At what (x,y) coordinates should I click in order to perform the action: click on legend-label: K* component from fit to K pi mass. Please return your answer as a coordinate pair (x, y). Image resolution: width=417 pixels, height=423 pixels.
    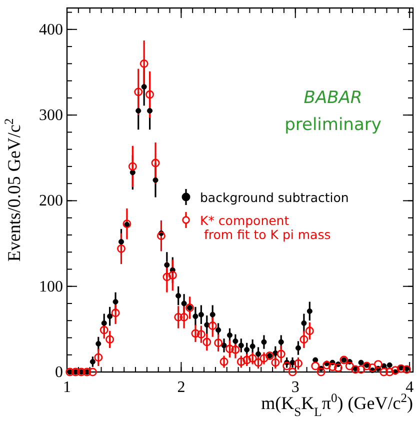
    Looking at the image, I should click on (265, 227).